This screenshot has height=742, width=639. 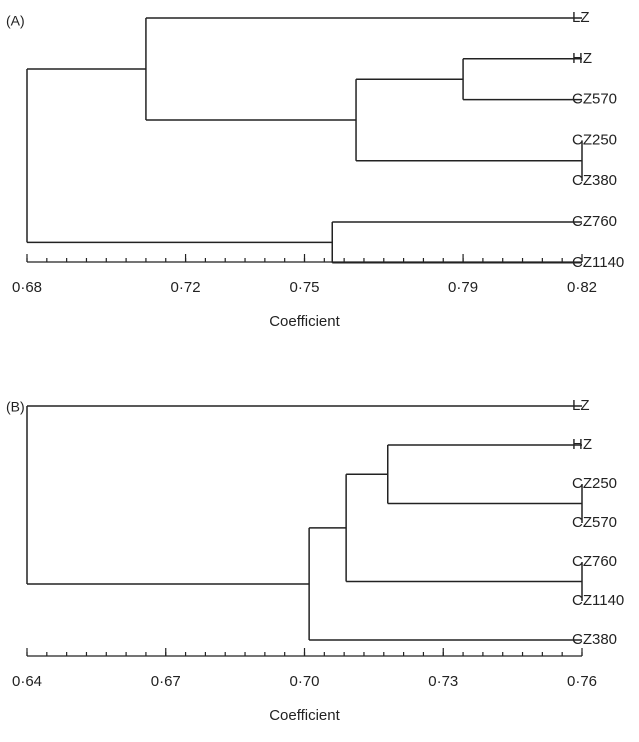 I want to click on x-tick-label: 0·76, so click(x=582, y=681).